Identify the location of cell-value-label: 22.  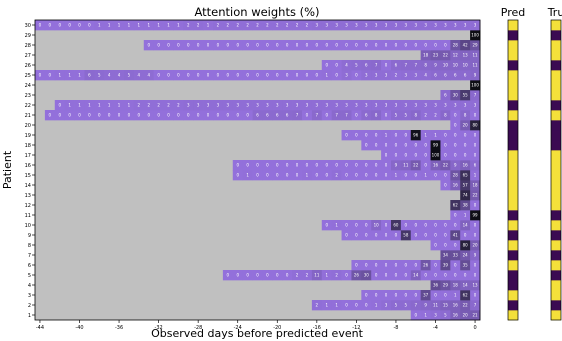
(466, 305).